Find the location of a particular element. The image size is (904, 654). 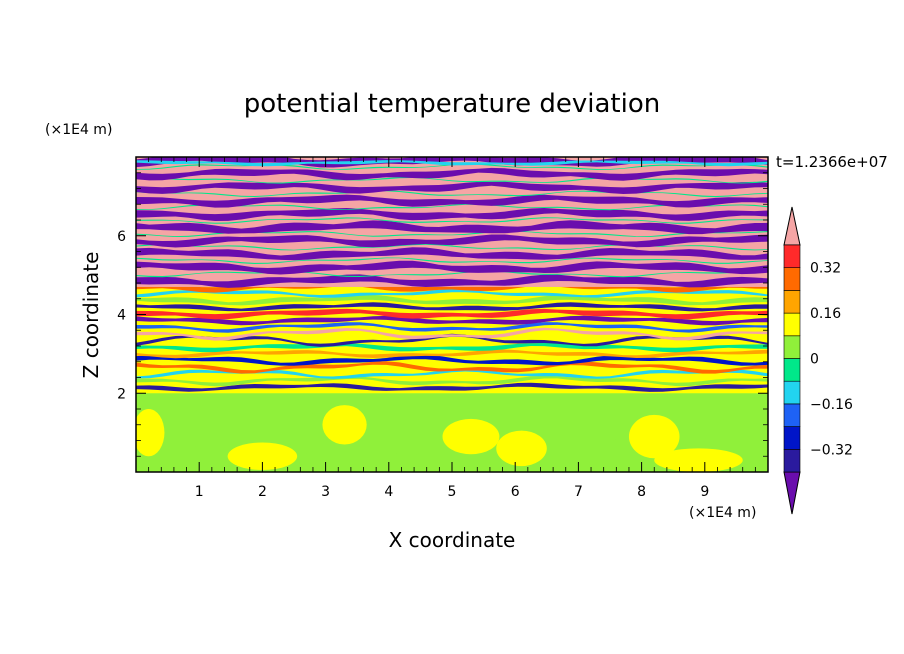

x-axis-unit: (×1E4 m) is located at coordinates (722, 513).